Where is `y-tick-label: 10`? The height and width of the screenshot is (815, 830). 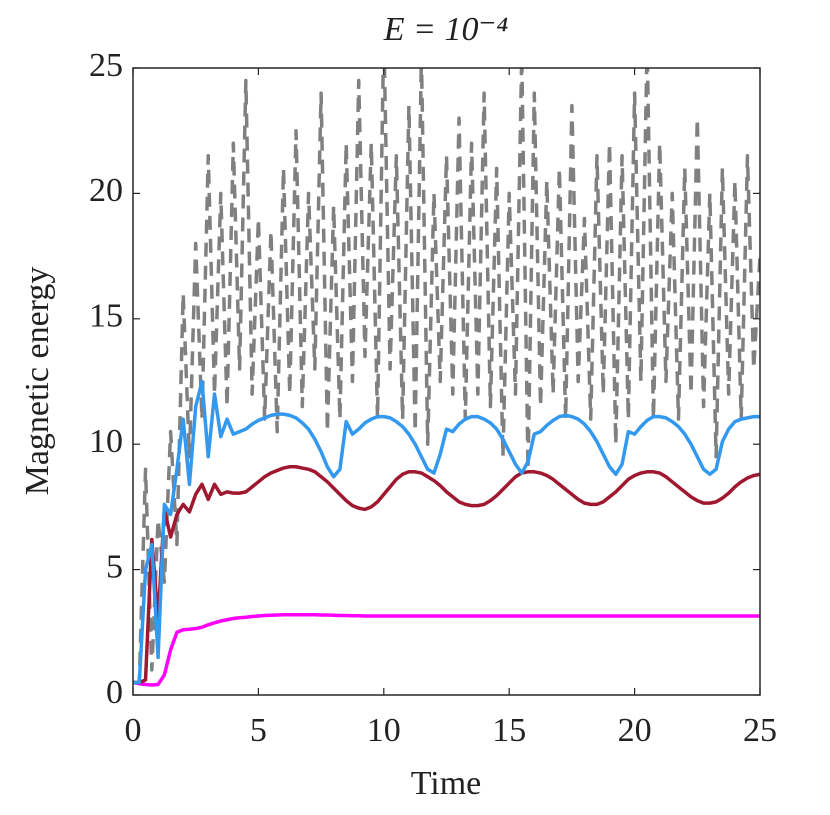 y-tick-label: 10 is located at coordinates (106, 441).